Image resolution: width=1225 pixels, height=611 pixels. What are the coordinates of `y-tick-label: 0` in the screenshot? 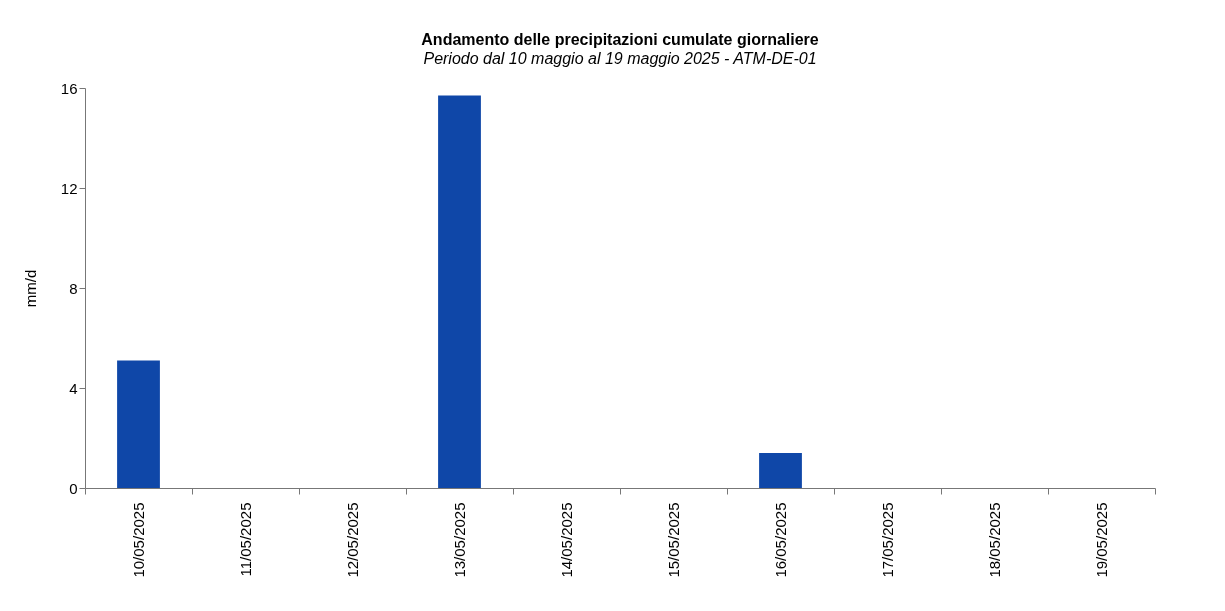 It's located at (73, 488).